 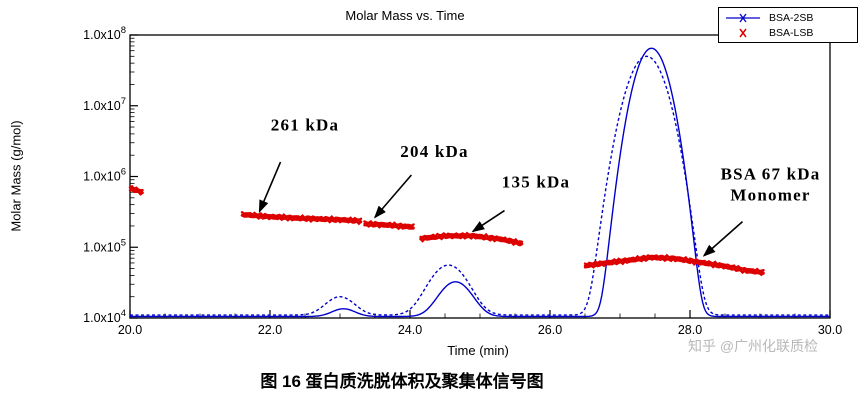 I want to click on svg-text: 1.0x10⁶, so click(x=104, y=175).